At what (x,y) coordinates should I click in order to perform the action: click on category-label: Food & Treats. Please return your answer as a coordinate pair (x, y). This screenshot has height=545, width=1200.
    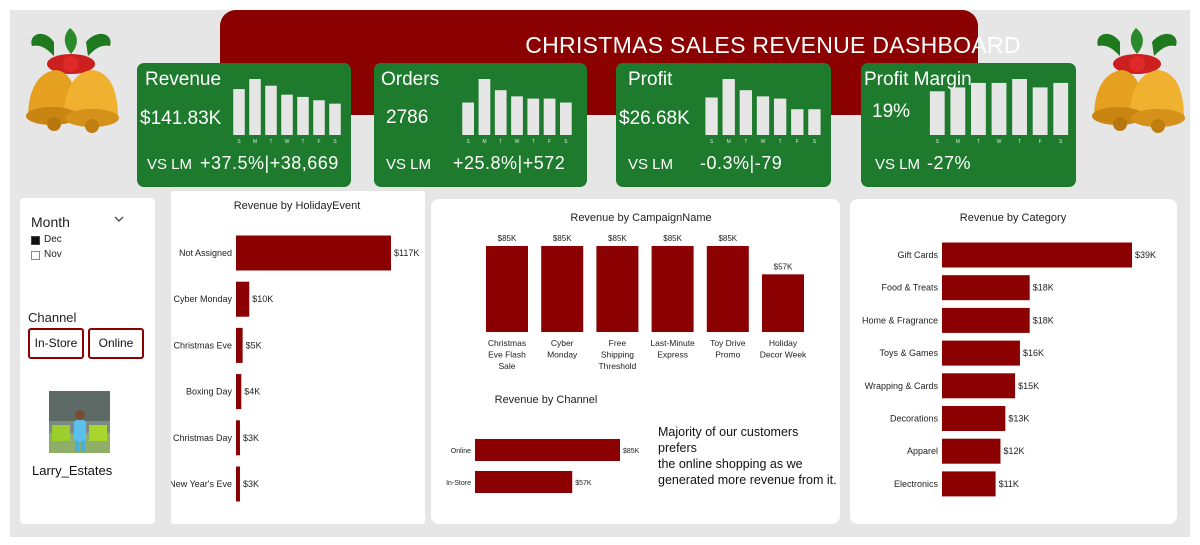
    Looking at the image, I should click on (909, 288).